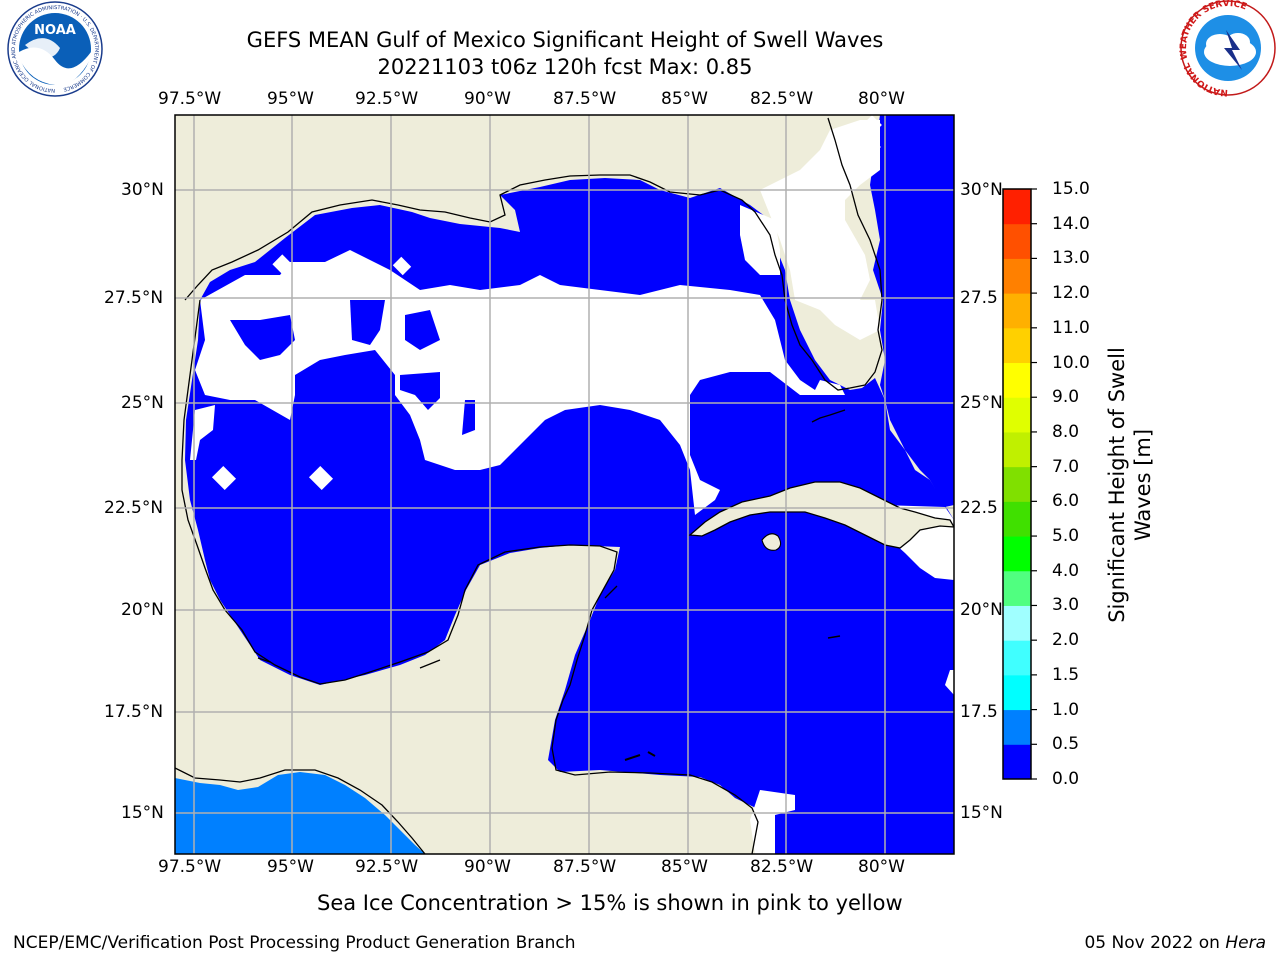 The image size is (1280, 960). I want to click on lon-tick-bottom: 80°W, so click(881, 867).